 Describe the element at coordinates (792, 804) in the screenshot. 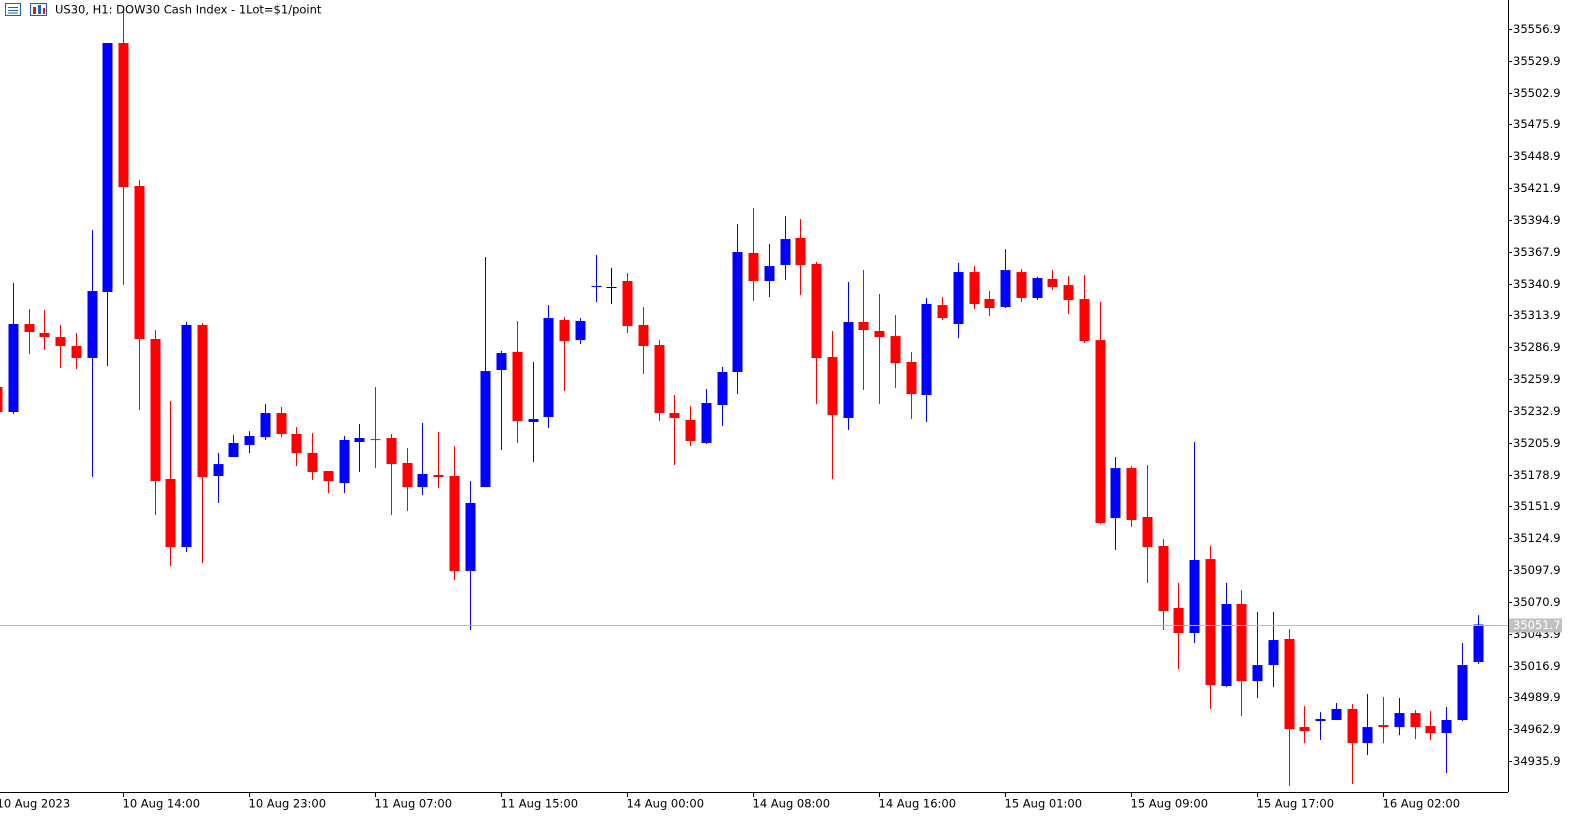

I see `x-tick-label: 14 Aug 08:00` at that location.